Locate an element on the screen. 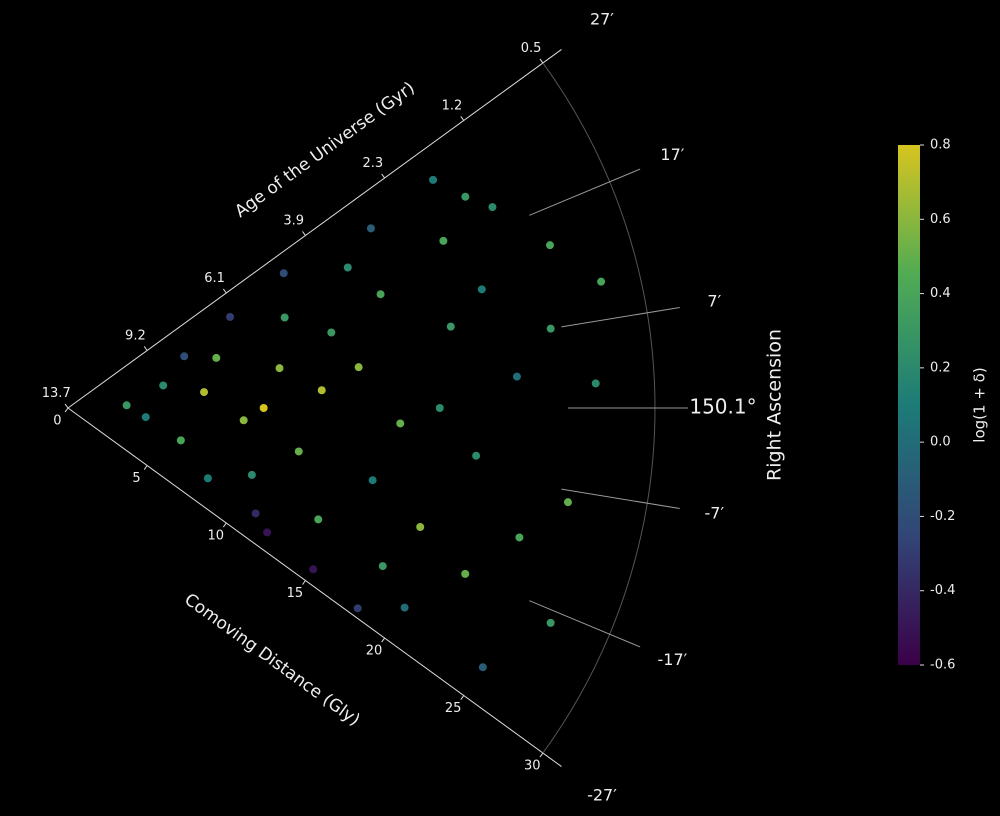 The width and height of the screenshot is (1000, 816). r-tick-label: 25 is located at coordinates (453, 708).